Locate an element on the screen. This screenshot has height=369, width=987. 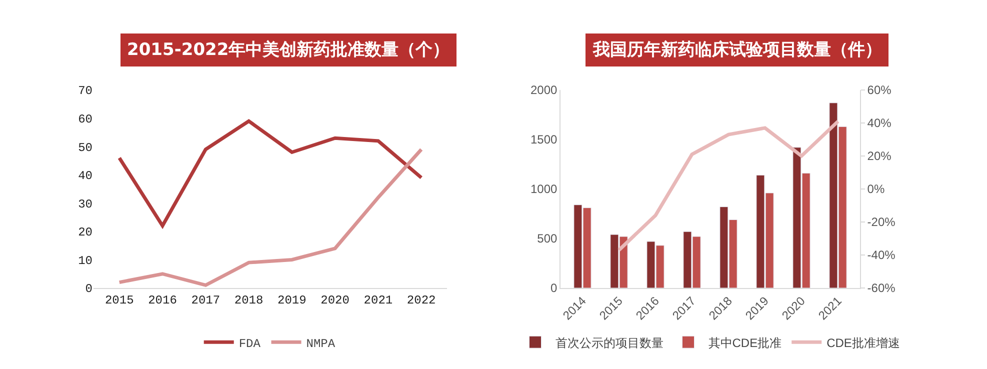
legend-label: FDA is located at coordinates (250, 343).